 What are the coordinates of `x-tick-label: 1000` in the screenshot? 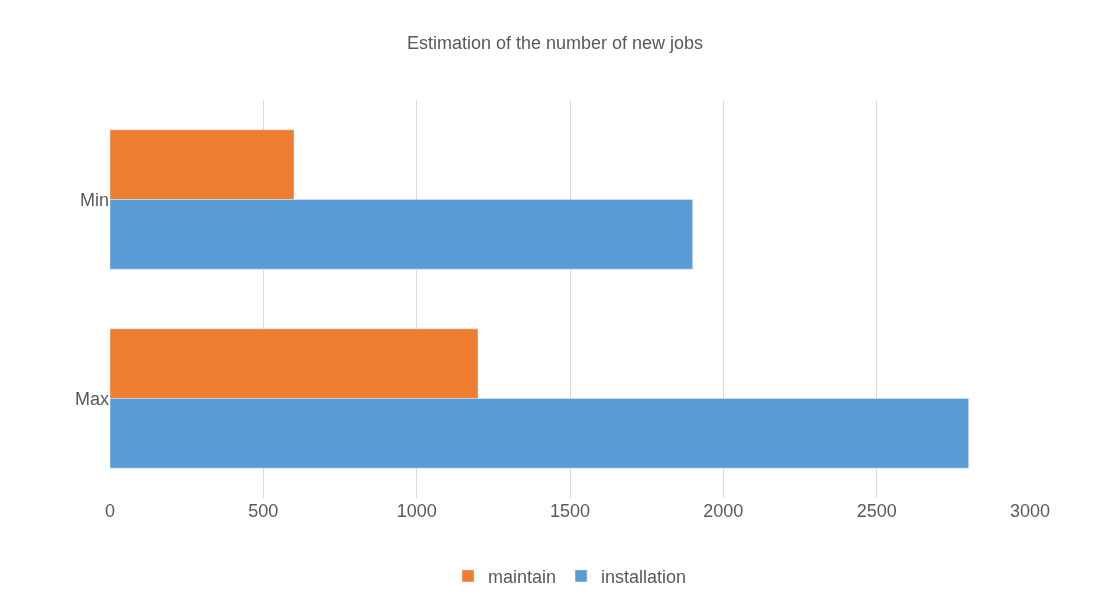 It's located at (416, 511).